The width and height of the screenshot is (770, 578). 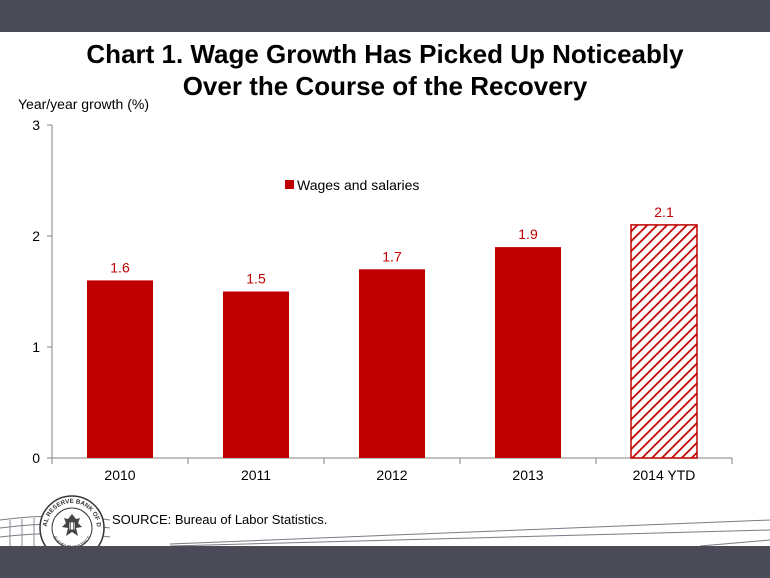 What do you see at coordinates (385, 16) in the screenshot?
I see `top-frame-bar` at bounding box center [385, 16].